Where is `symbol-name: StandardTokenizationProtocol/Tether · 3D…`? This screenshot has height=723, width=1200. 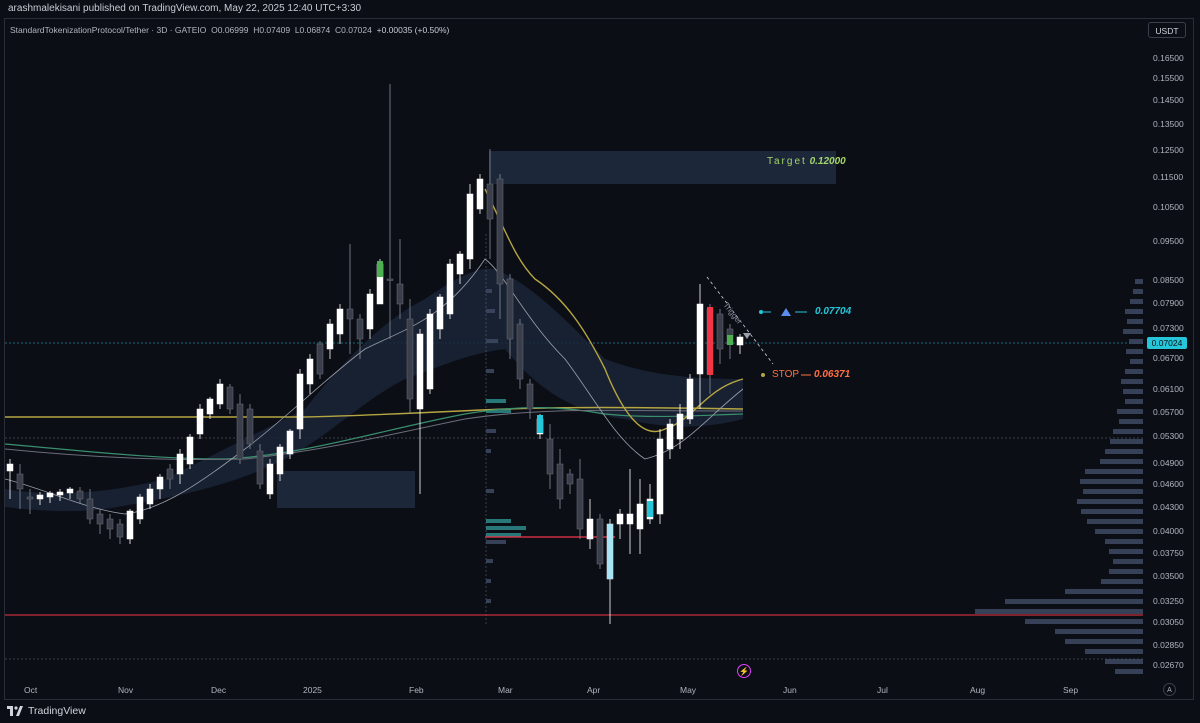 symbol-name: StandardTokenizationProtocol/Tether · 3D… is located at coordinates (108, 30).